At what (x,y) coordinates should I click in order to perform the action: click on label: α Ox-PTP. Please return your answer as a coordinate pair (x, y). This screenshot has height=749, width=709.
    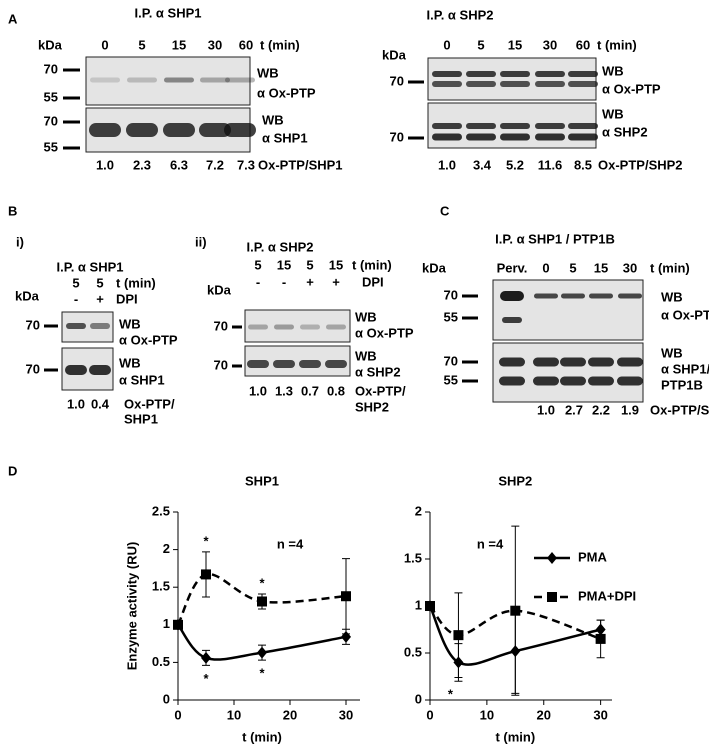
    Looking at the image, I should click on (384, 332).